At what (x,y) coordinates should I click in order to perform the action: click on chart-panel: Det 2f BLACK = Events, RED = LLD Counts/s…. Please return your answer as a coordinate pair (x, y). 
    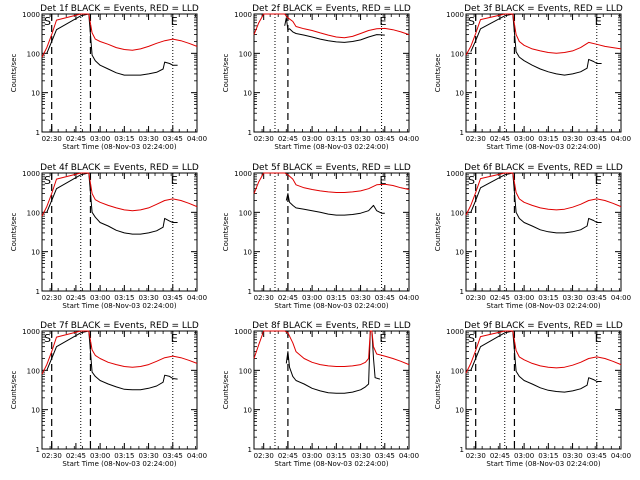
    Looking at the image, I should click on (320, 77).